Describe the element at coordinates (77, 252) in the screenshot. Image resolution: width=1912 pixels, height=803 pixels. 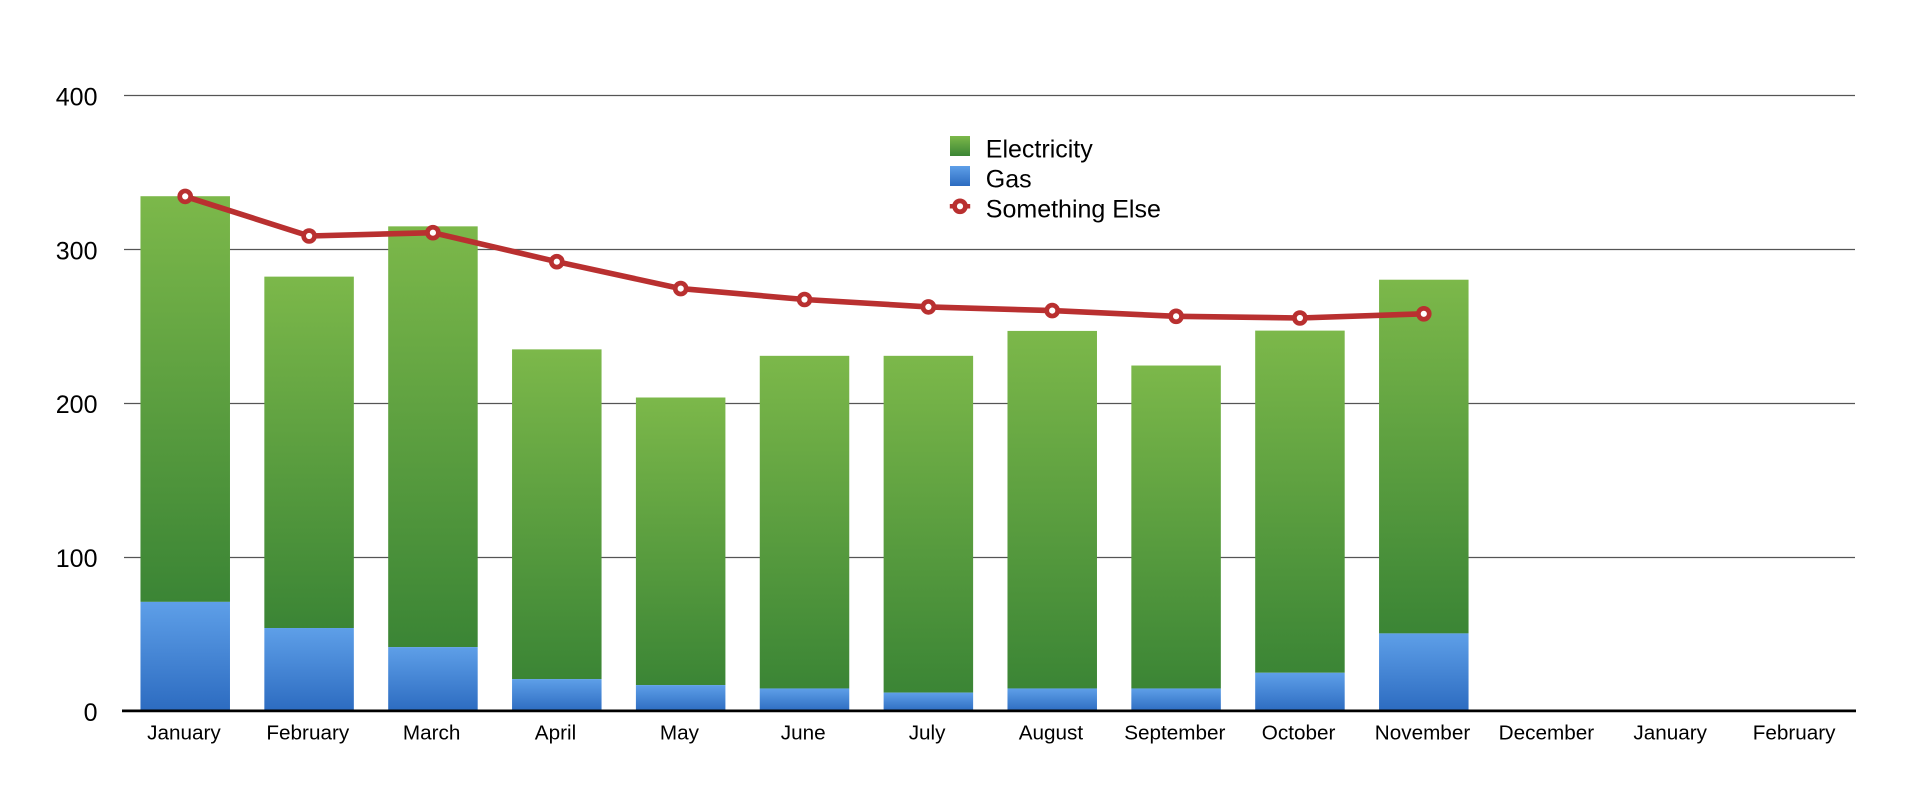
I see `svg-text: 300` at that location.